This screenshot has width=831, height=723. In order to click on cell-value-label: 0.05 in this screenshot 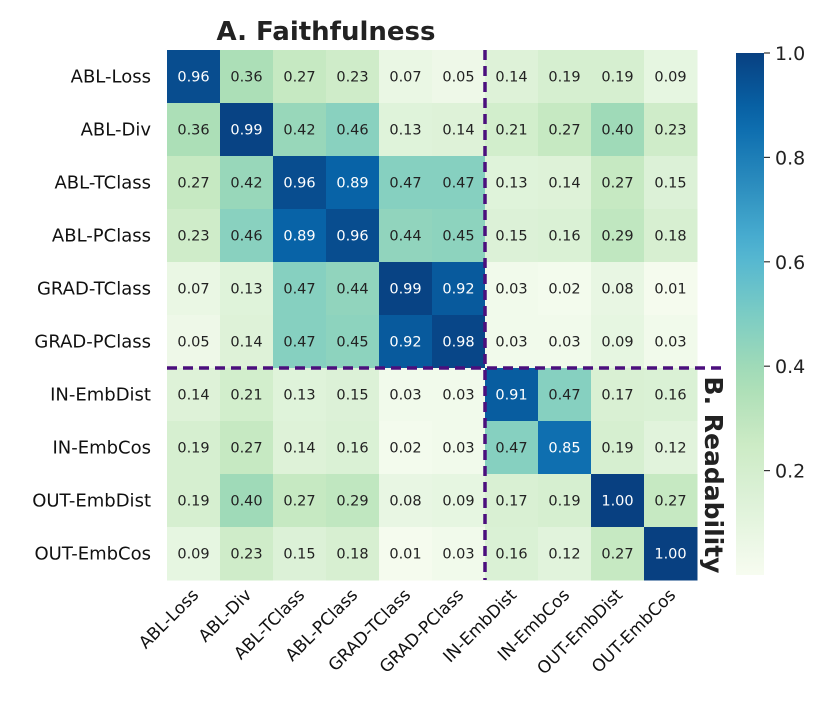, I will do `click(193, 343)`.